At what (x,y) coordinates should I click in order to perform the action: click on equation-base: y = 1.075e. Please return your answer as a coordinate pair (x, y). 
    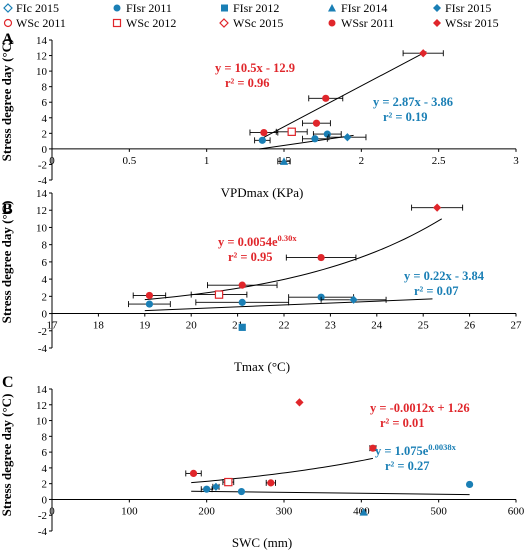
    Looking at the image, I should click on (402, 451).